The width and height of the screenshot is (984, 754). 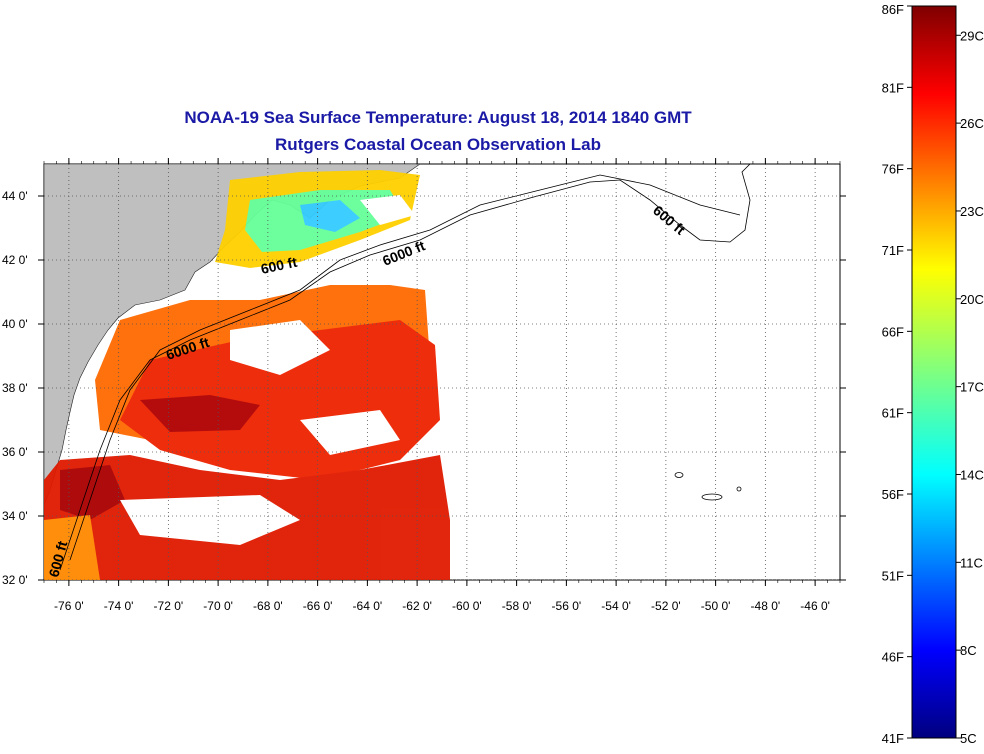 What do you see at coordinates (666, 606) in the screenshot?
I see `lon-tick-label: -52 0'` at bounding box center [666, 606].